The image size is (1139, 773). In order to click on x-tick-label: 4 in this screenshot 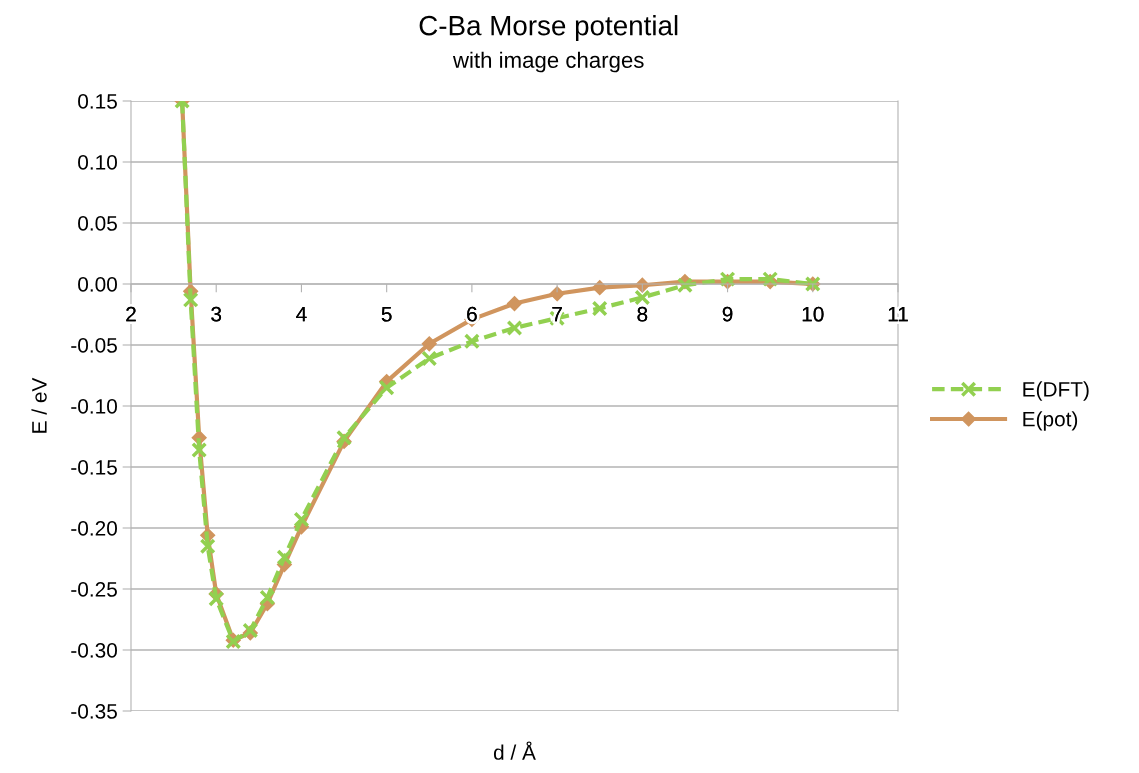, I will do `click(301, 314)`.